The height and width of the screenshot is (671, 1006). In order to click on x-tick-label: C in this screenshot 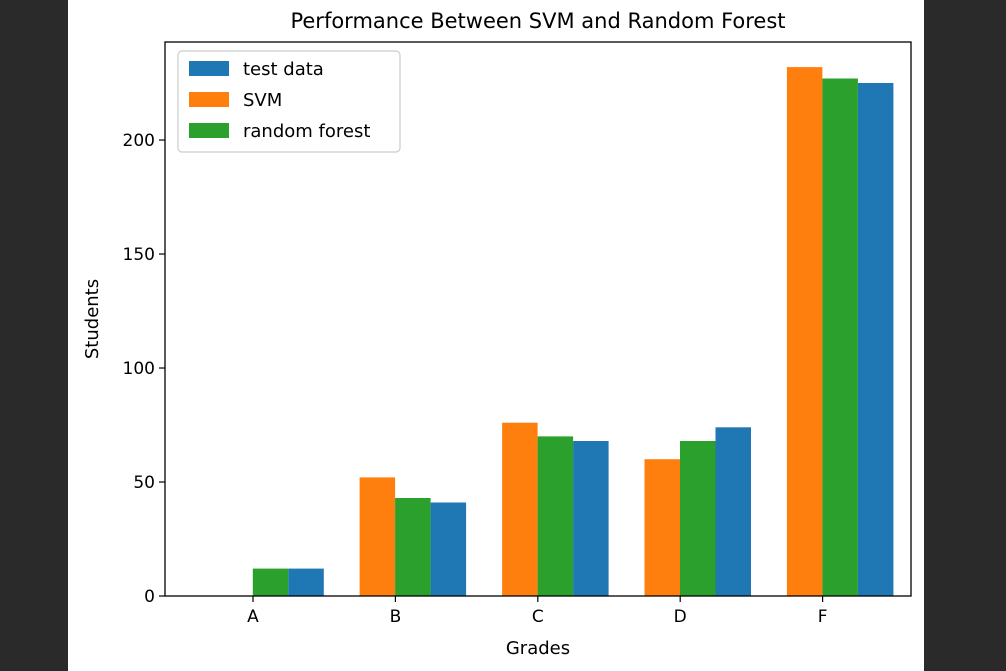, I will do `click(538, 617)`.